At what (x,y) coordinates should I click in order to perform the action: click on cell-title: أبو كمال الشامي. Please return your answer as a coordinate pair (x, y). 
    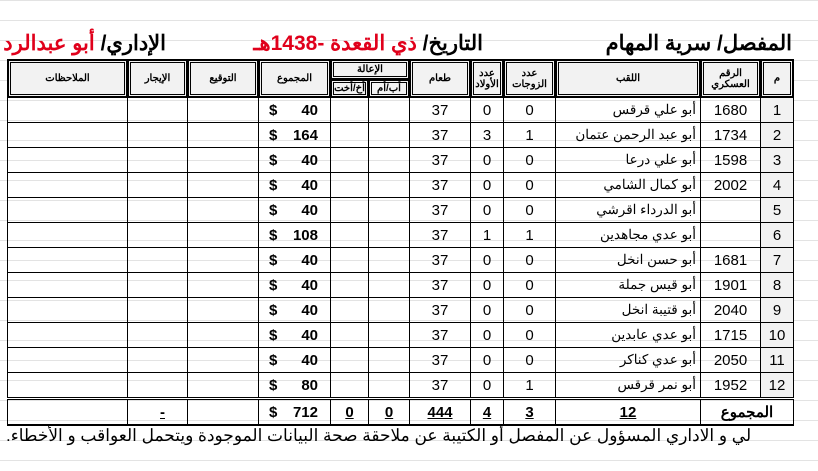
    Looking at the image, I should click on (628, 185).